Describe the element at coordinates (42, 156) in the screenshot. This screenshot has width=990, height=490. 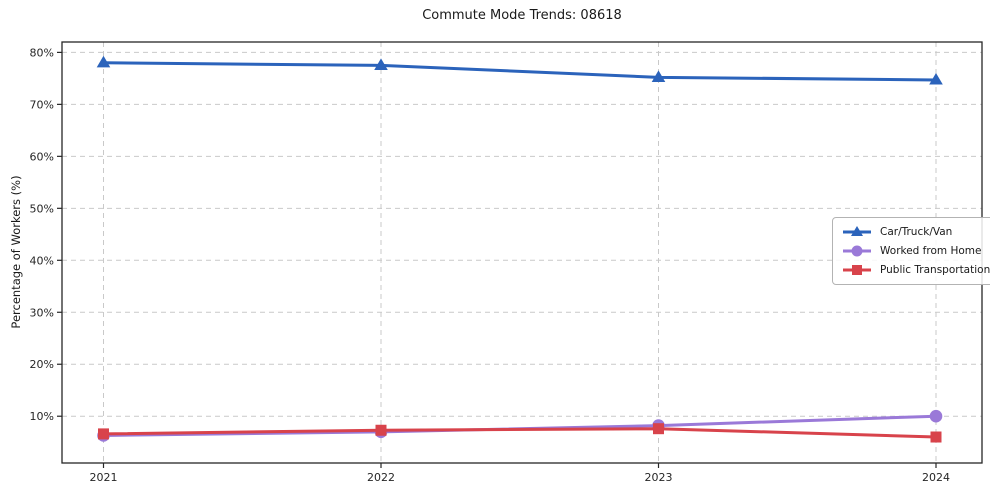
I see `y-tick-label: 60%` at that location.